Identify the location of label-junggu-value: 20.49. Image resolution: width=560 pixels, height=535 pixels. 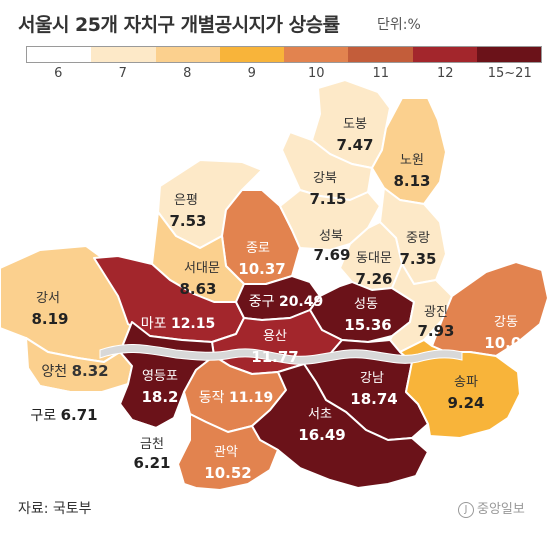
(301, 302).